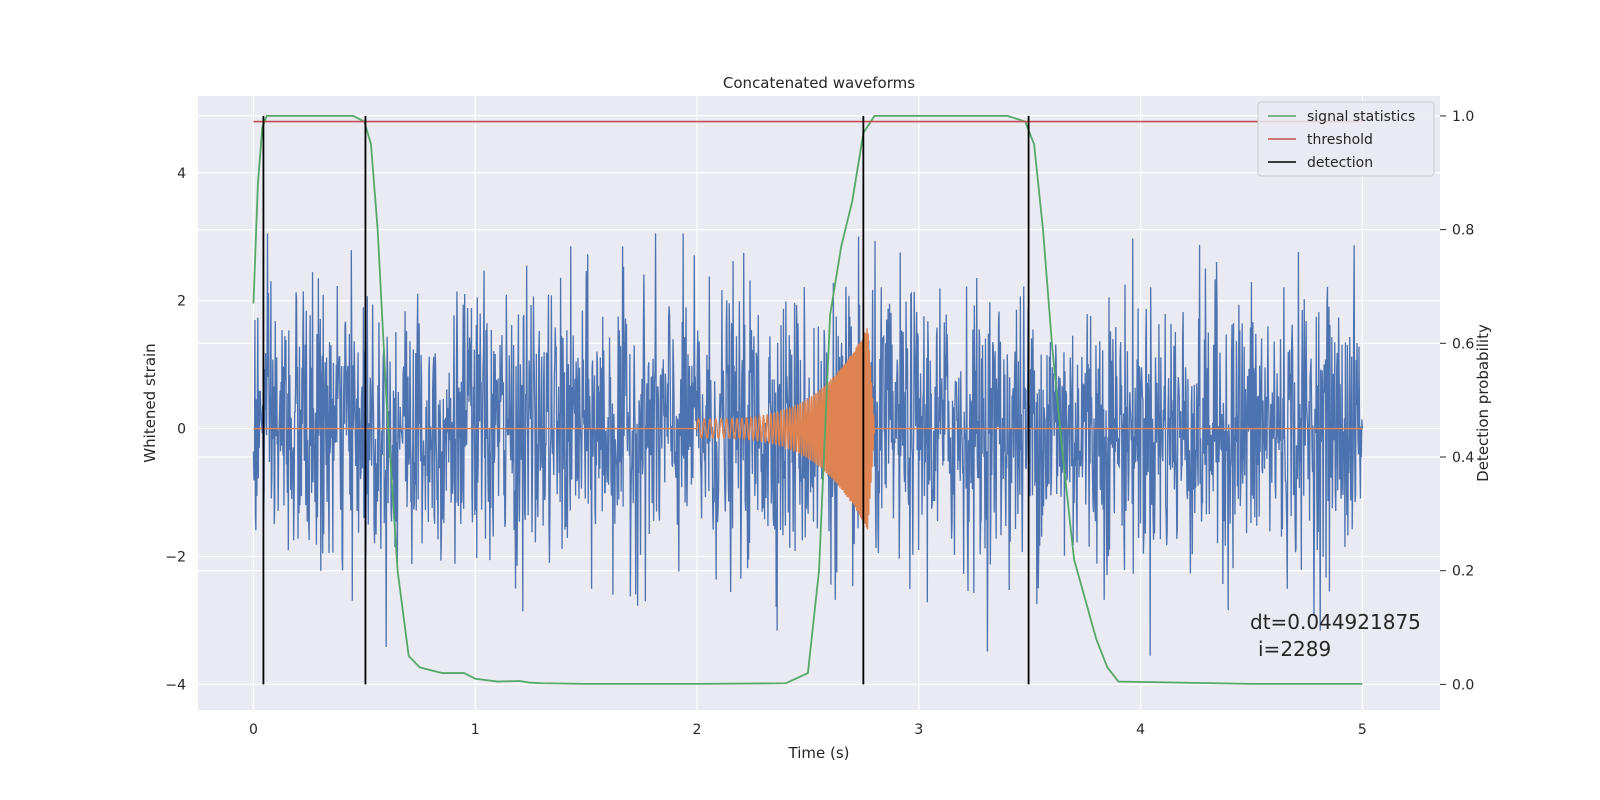 The image size is (1600, 800). What do you see at coordinates (819, 753) in the screenshot?
I see `x-axis-label: Time (s)` at bounding box center [819, 753].